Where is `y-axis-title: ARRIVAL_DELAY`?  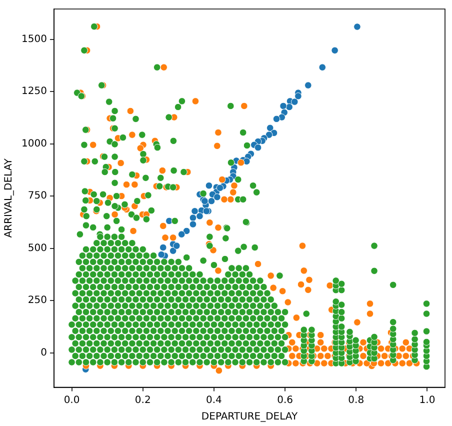
y-axis-title: ARRIVAL_DELAY is located at coordinates (9, 198).